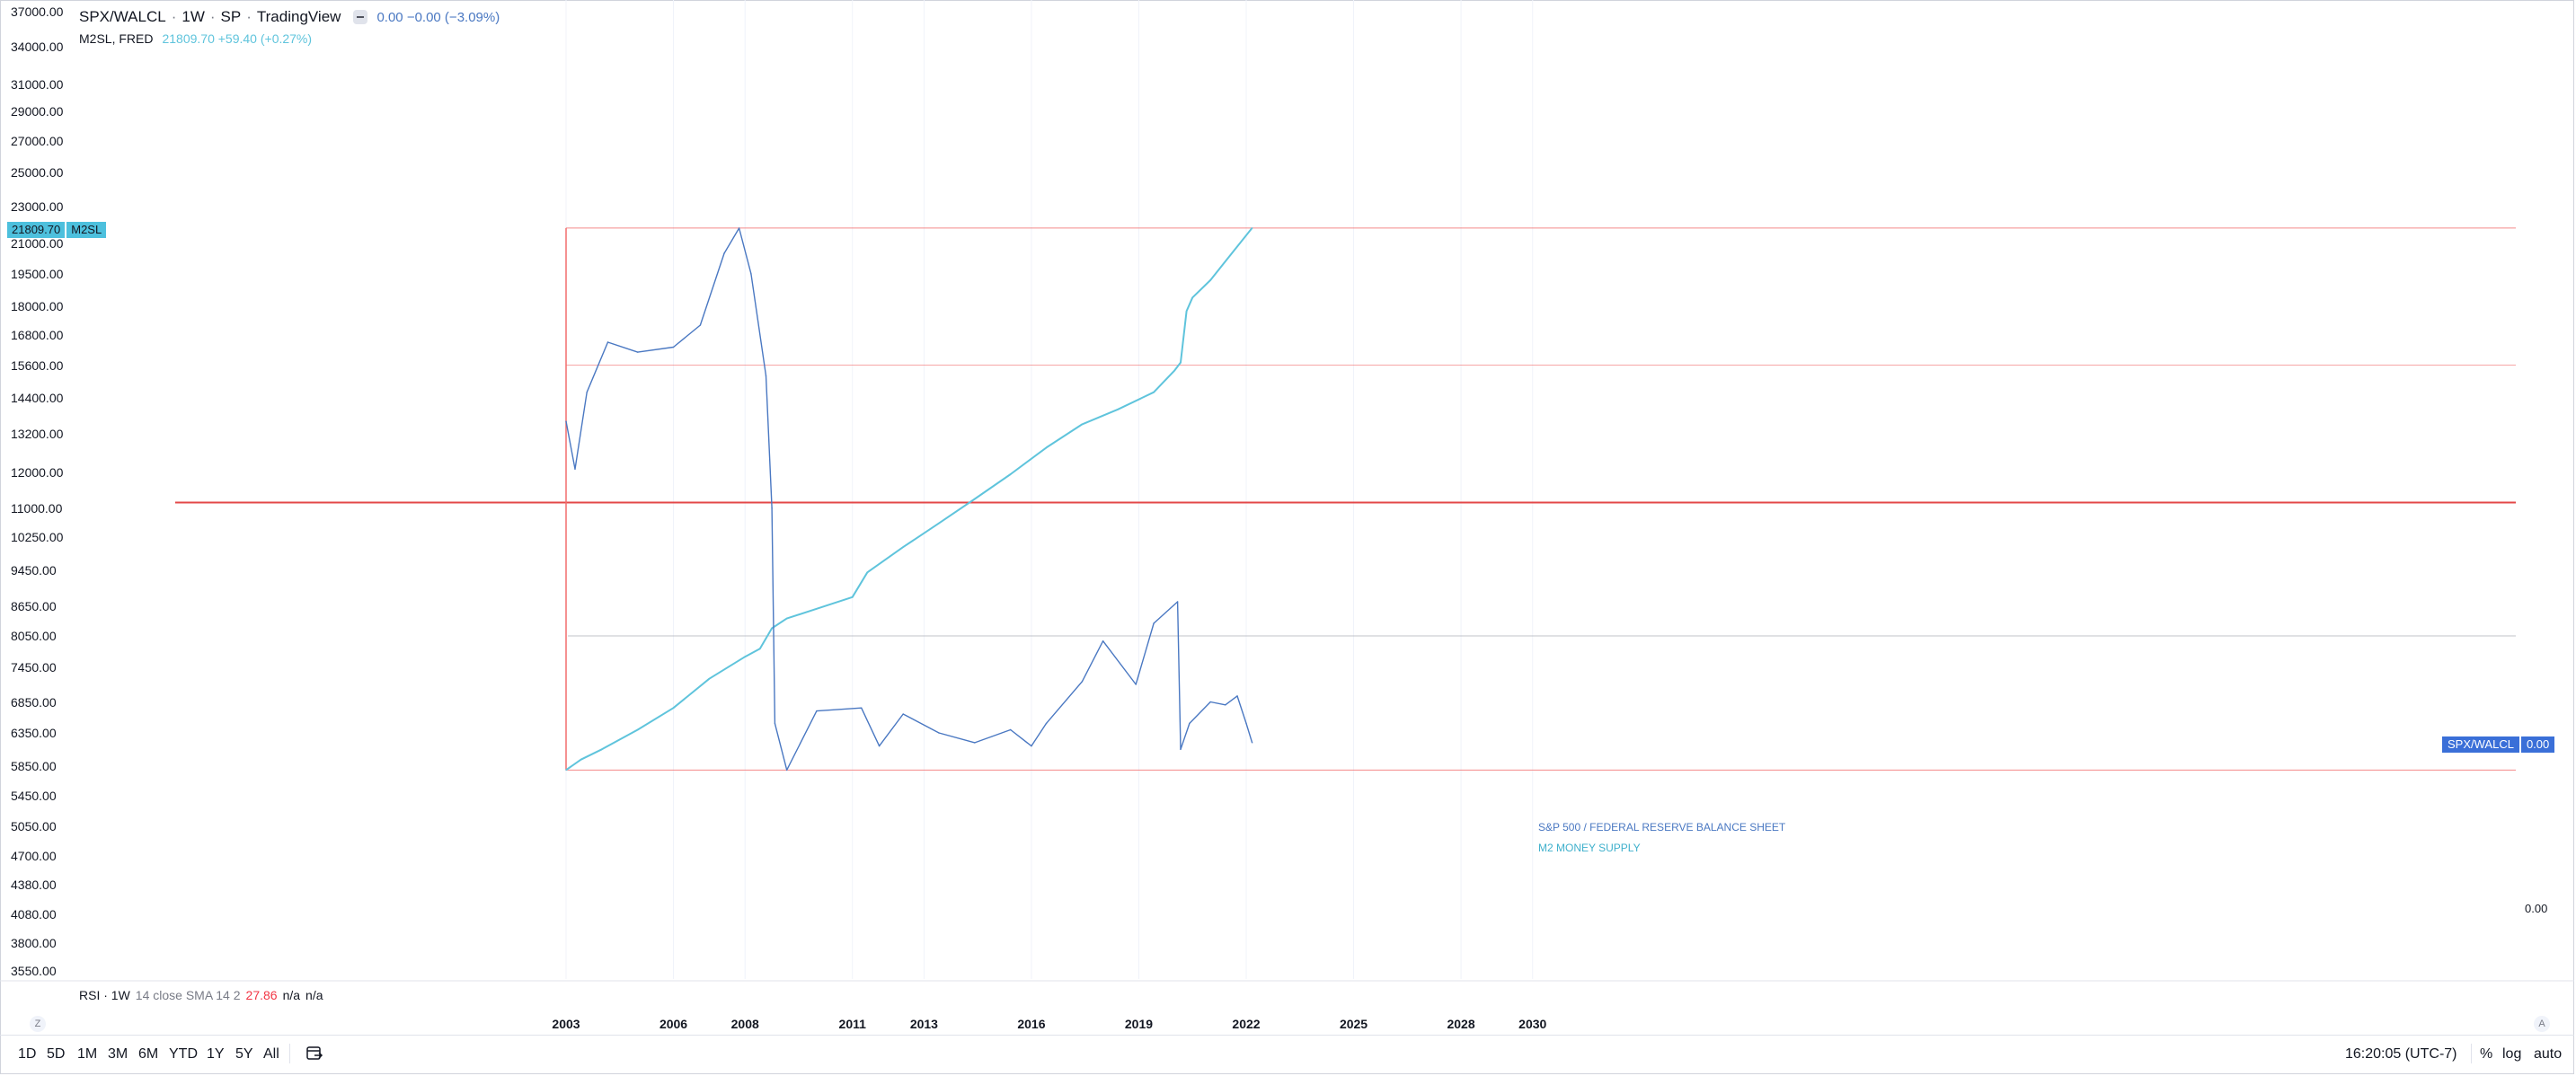  What do you see at coordinates (34, 733) in the screenshot?
I see `y-tick-label: 6350.00` at bounding box center [34, 733].